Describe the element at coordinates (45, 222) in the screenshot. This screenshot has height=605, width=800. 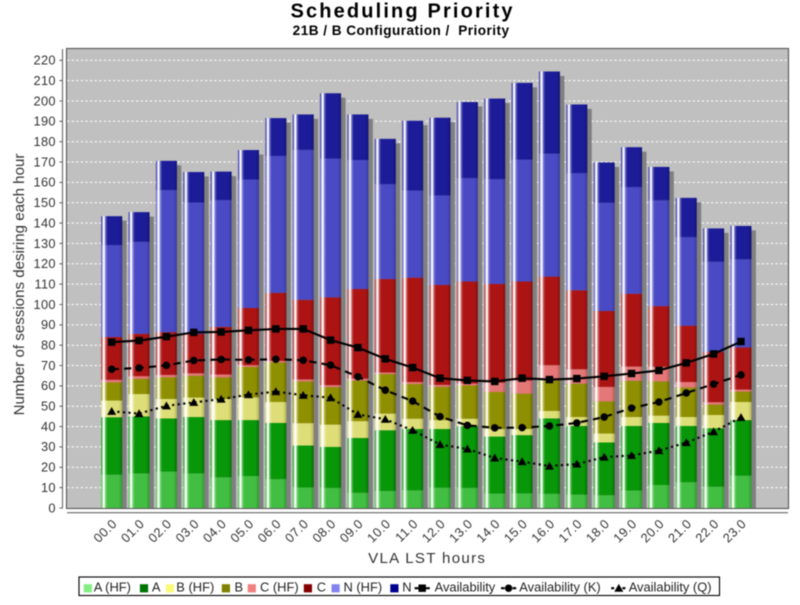
I see `svg-text: 140` at that location.